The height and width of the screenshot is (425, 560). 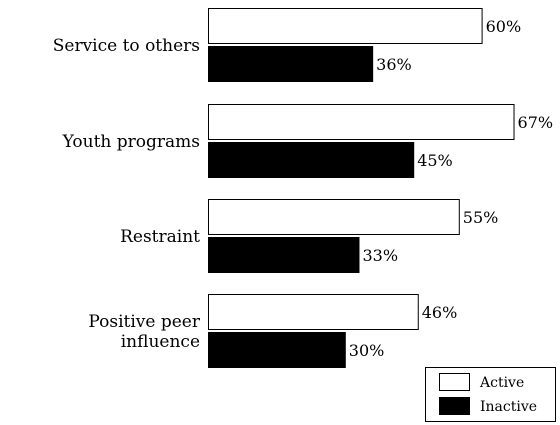 What do you see at coordinates (435, 160) in the screenshot?
I see `inactive-value-label: 45%` at bounding box center [435, 160].